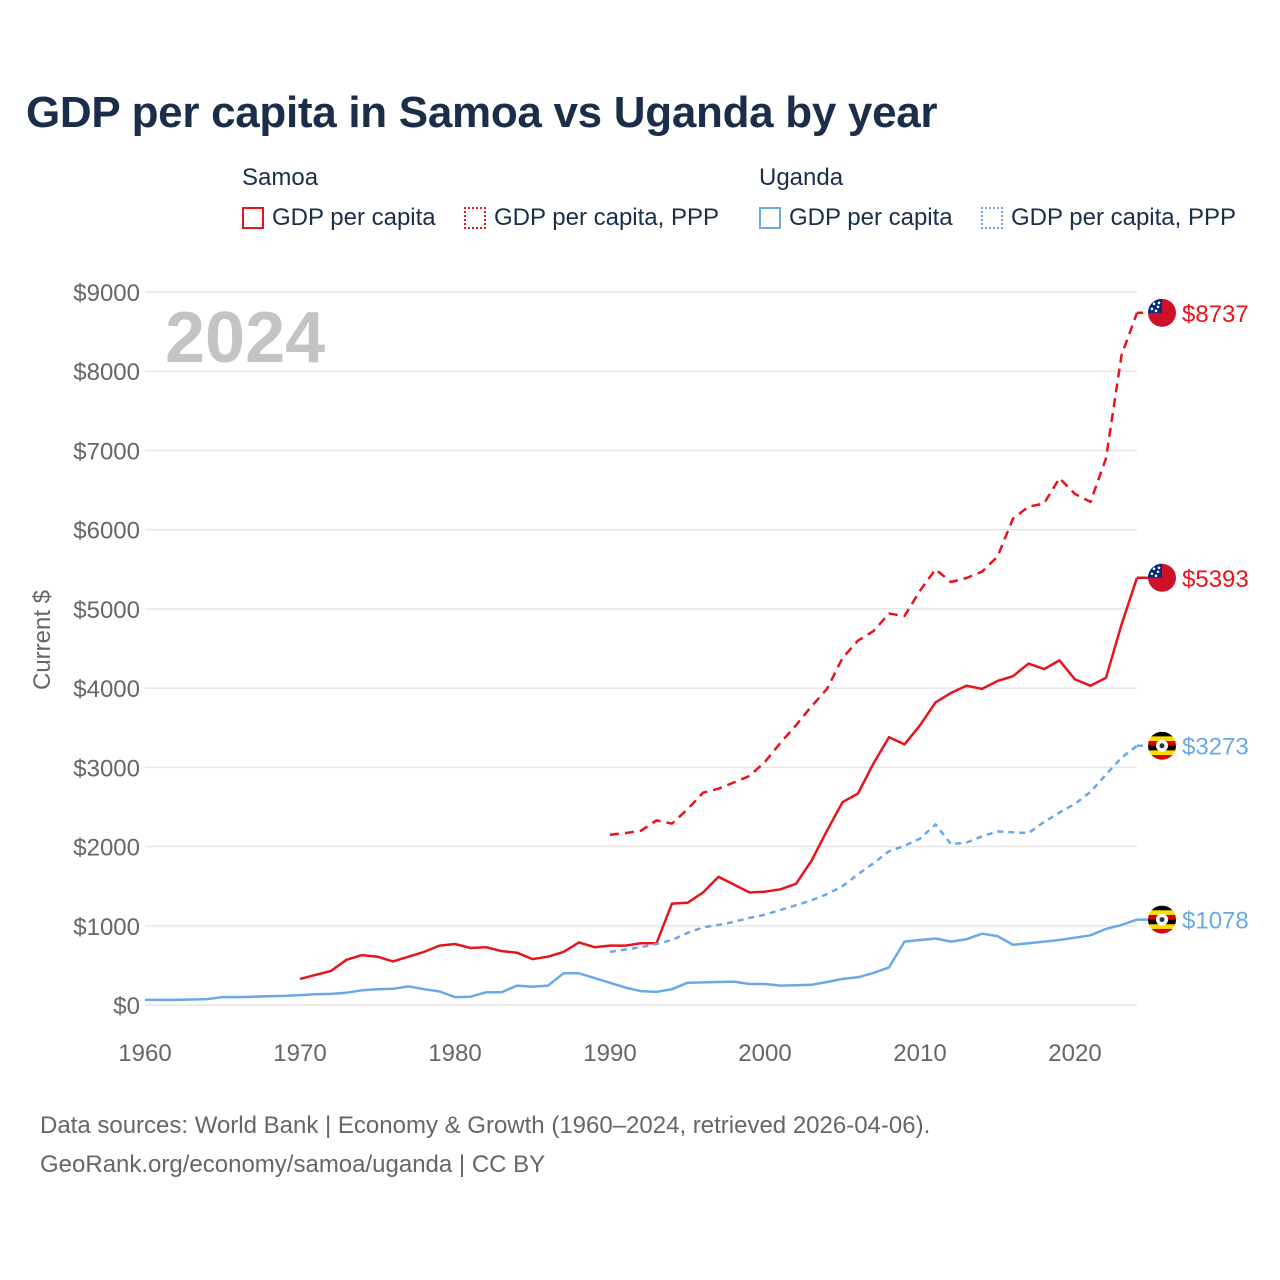 This screenshot has height=1280, width=1280. Describe the element at coordinates (106, 451) in the screenshot. I see `y-tick-label: $7000` at that location.